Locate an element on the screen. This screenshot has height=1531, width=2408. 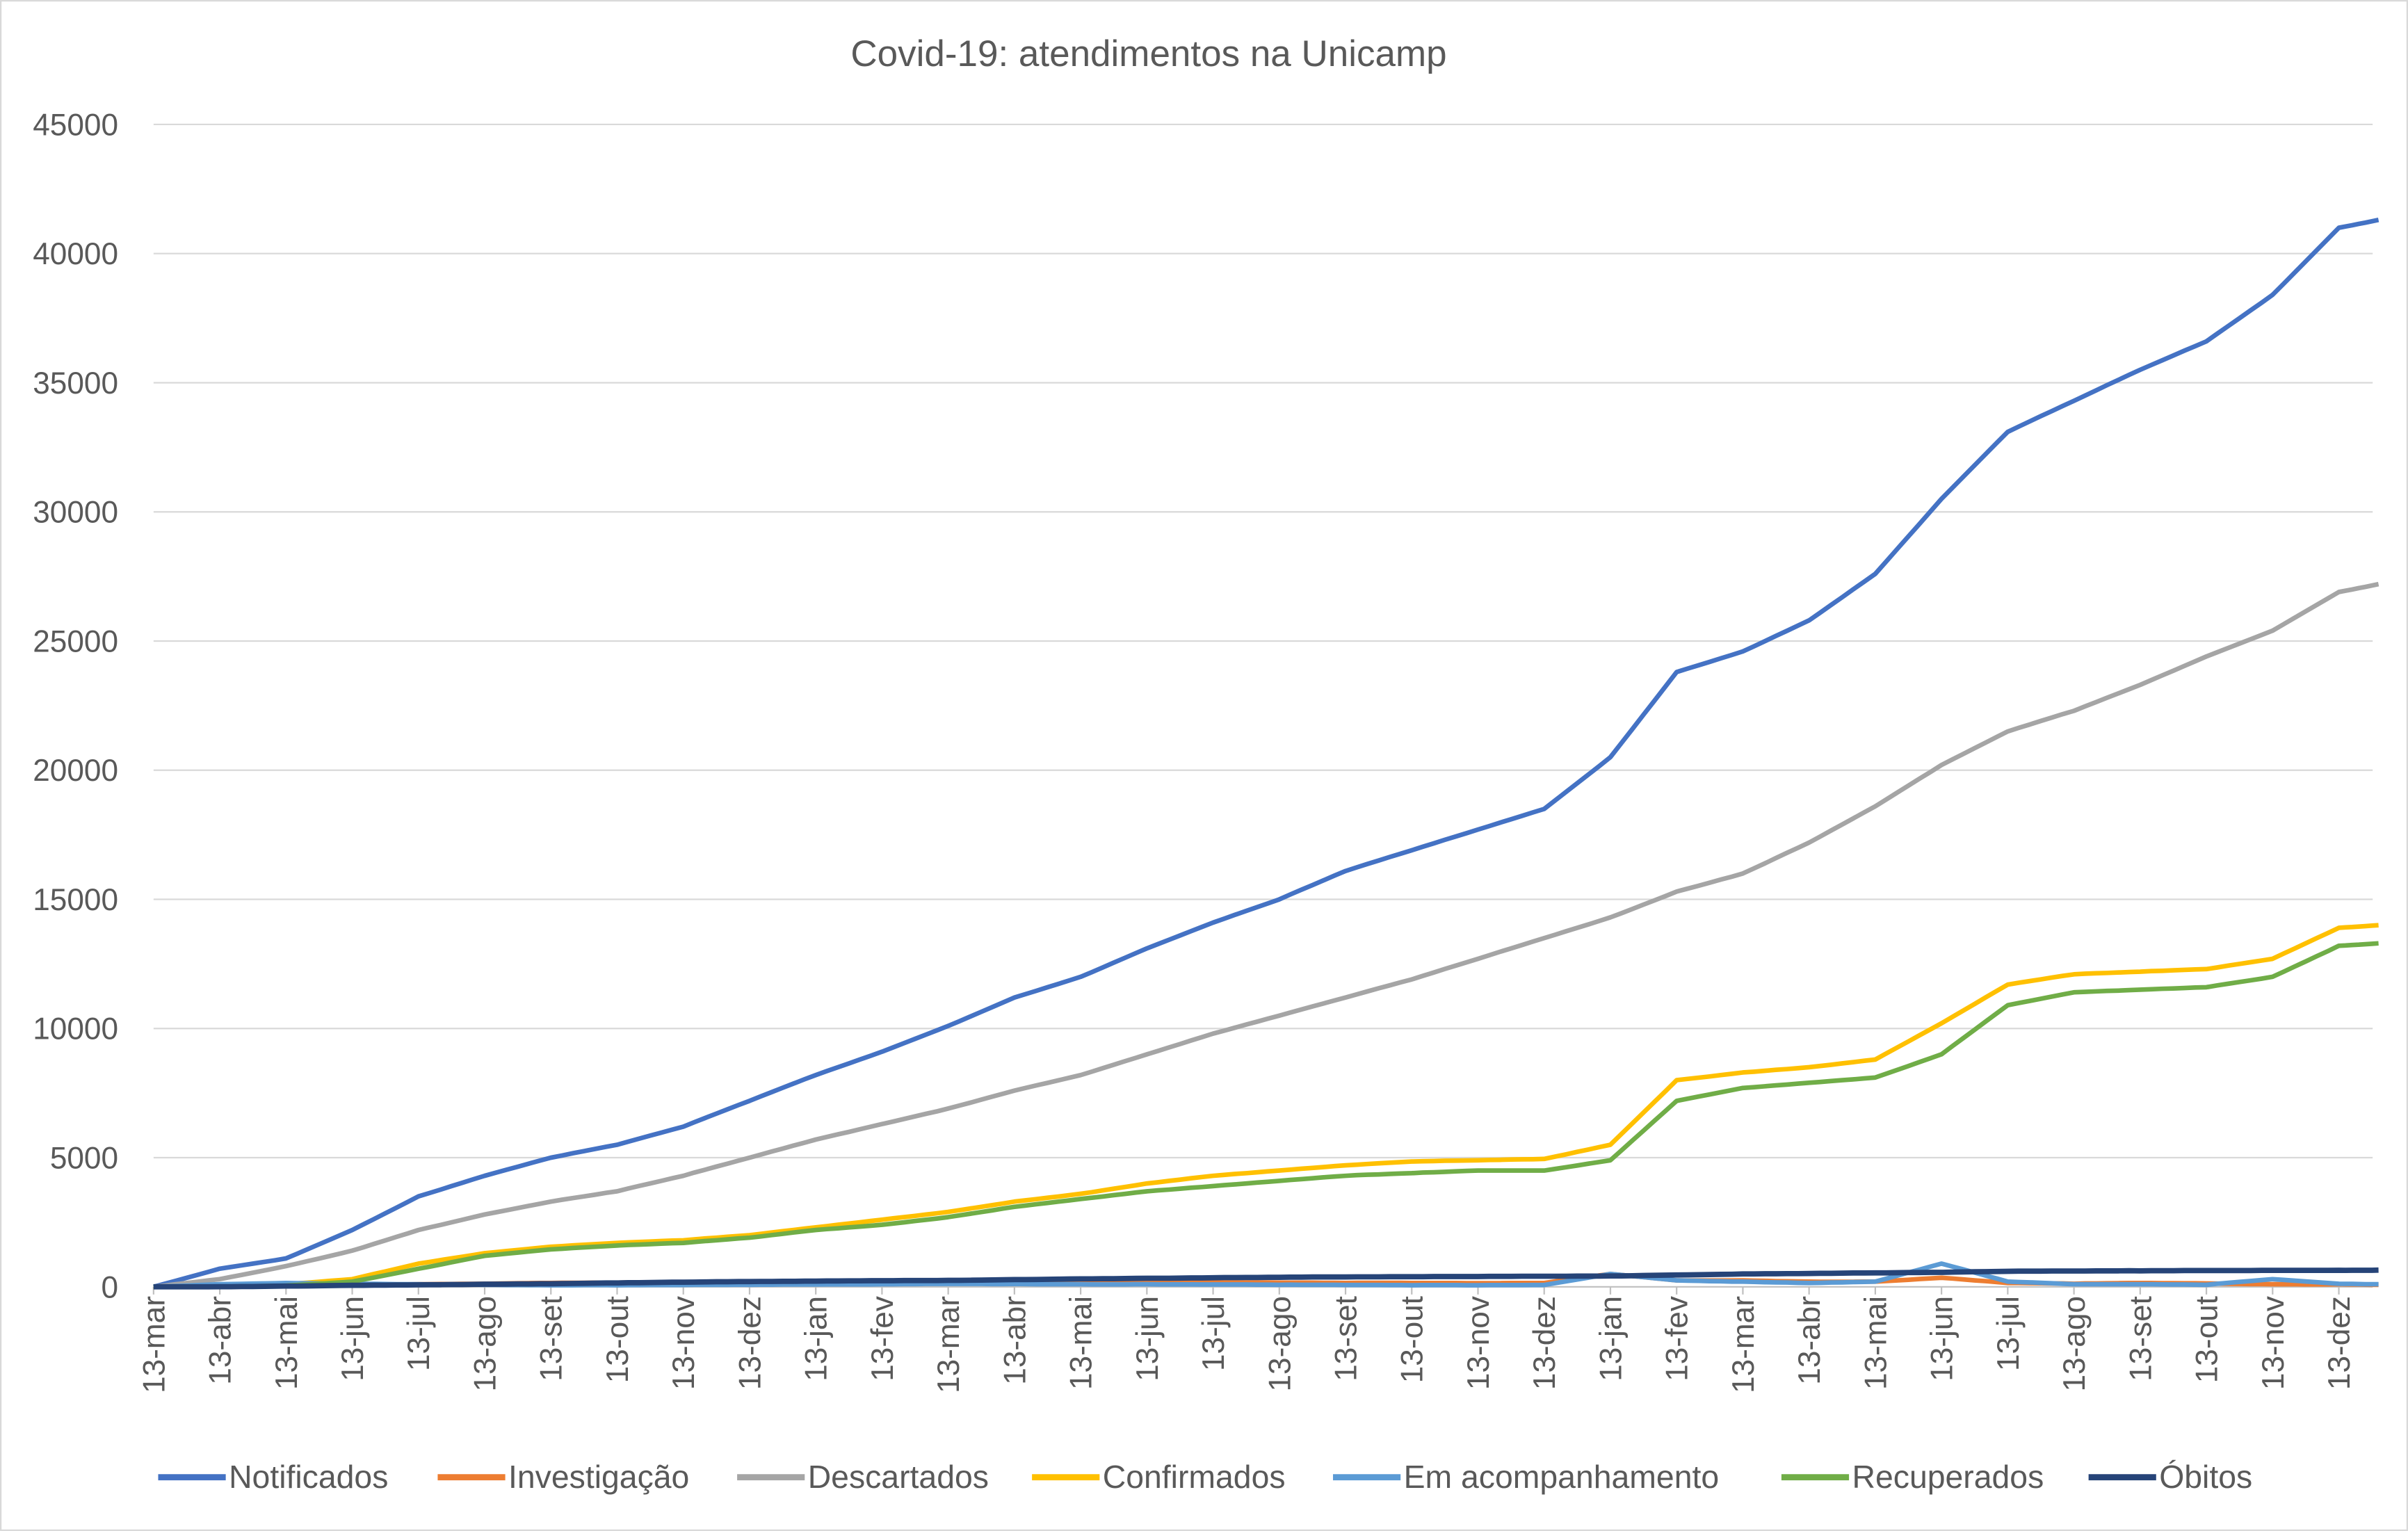
y-tick-label: 0 is located at coordinates (110, 1287).